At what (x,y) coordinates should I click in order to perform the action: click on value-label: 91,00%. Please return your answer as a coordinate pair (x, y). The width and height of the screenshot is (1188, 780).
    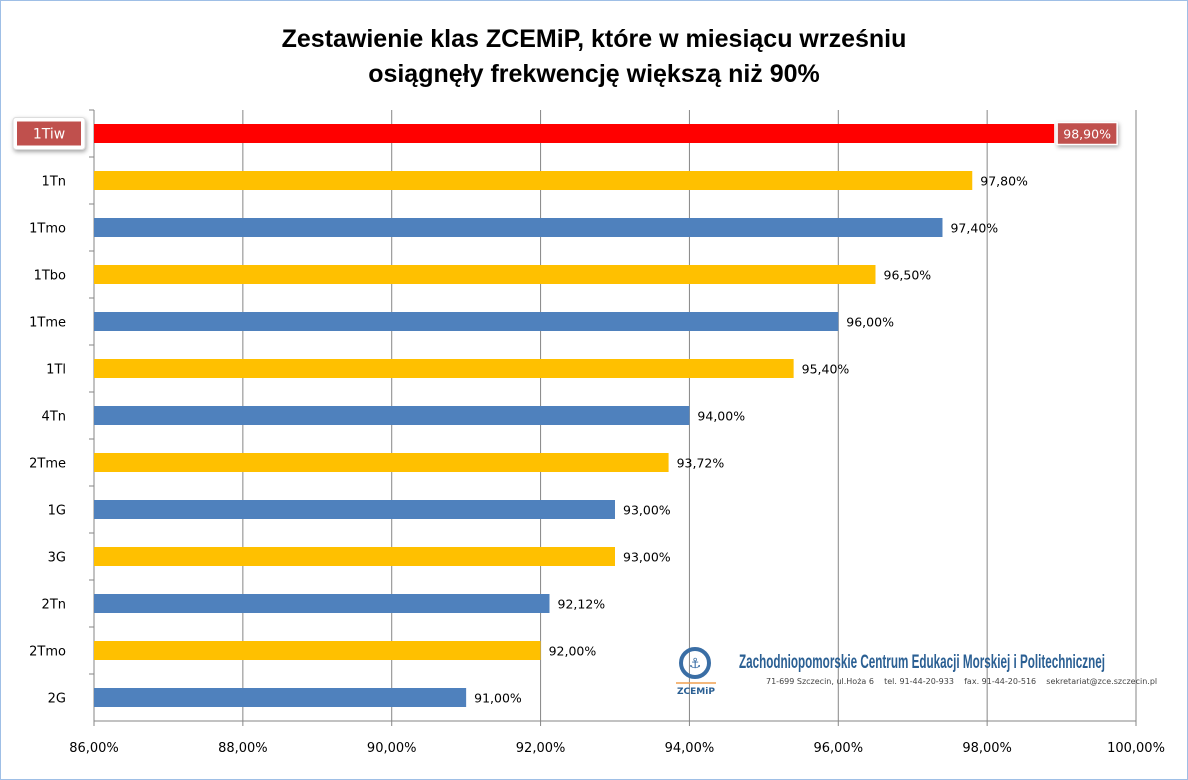
    Looking at the image, I should click on (498, 698).